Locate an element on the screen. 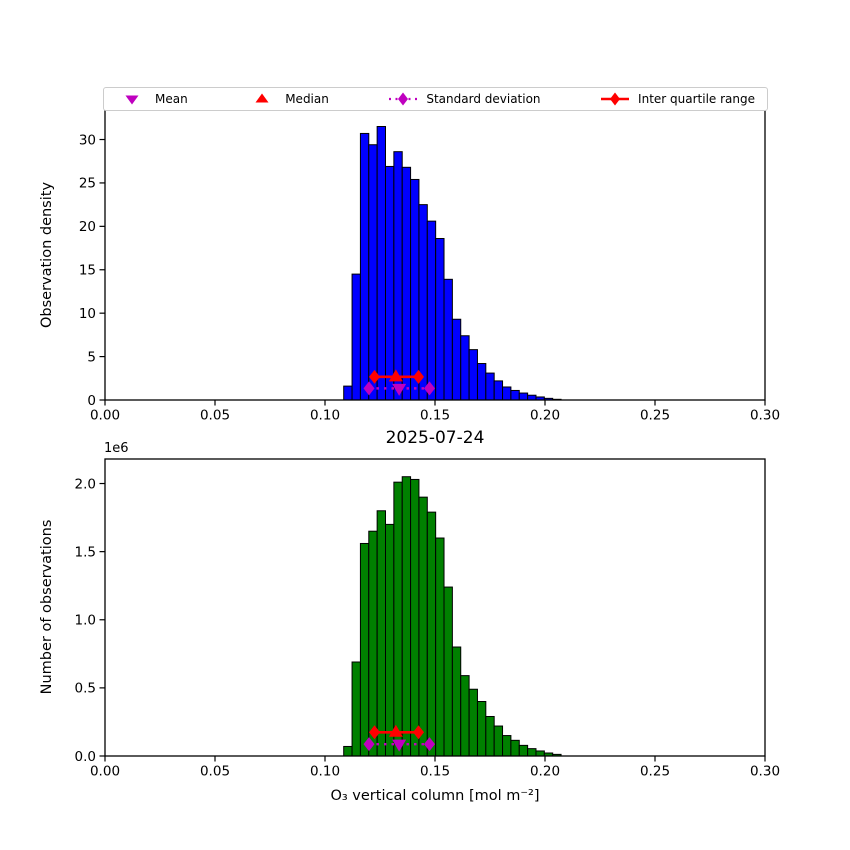  y-tick-label: 10 is located at coordinates (87, 314).